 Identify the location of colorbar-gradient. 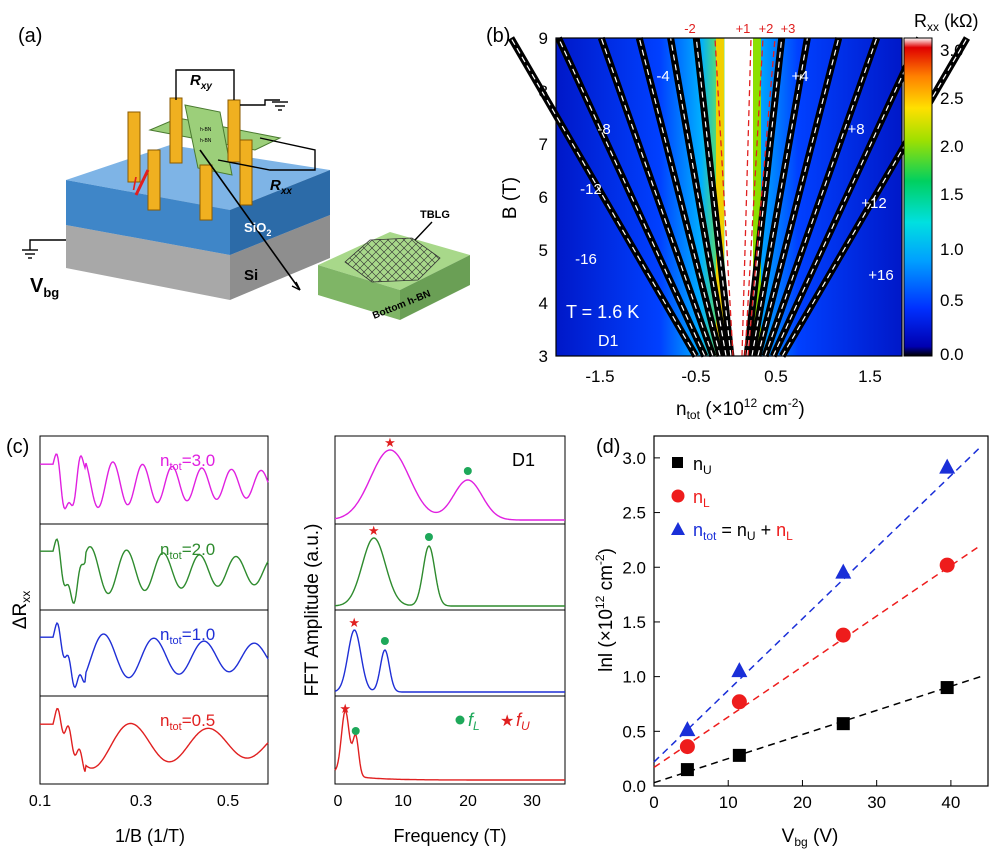
(918, 197).